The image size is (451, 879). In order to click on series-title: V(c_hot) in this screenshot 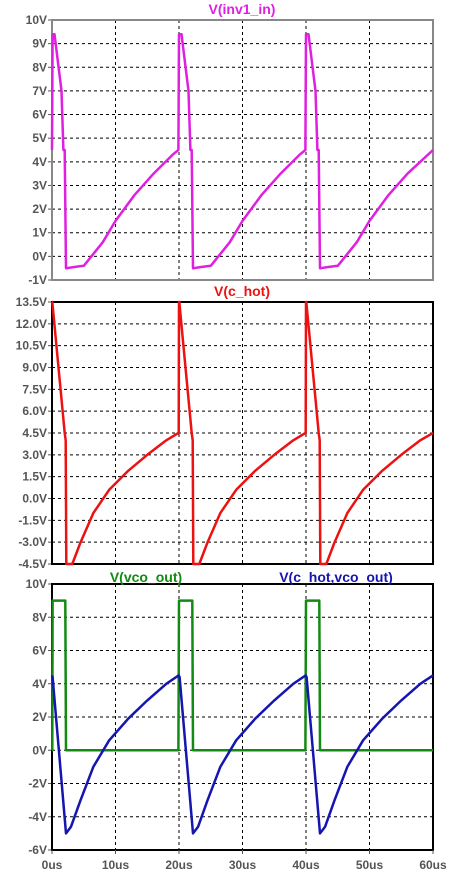, I will do `click(242, 291)`.